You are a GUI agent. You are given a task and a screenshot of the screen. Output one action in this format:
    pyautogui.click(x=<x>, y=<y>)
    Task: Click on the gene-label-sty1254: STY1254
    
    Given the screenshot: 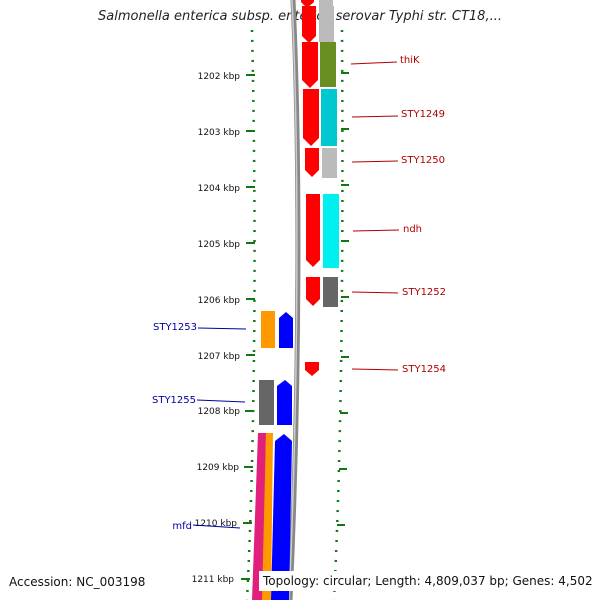 What is the action you would take?
    pyautogui.click(x=424, y=369)
    